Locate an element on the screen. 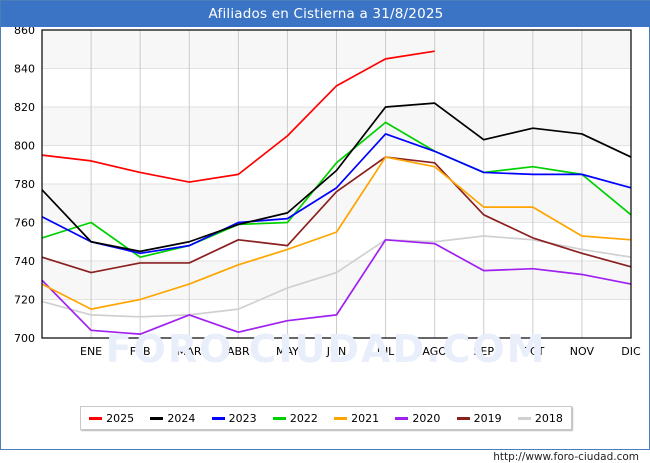 The width and height of the screenshot is (650, 463). window-title-bar: Afiliados en Cistierna a 31/8/2025 is located at coordinates (325, 14).